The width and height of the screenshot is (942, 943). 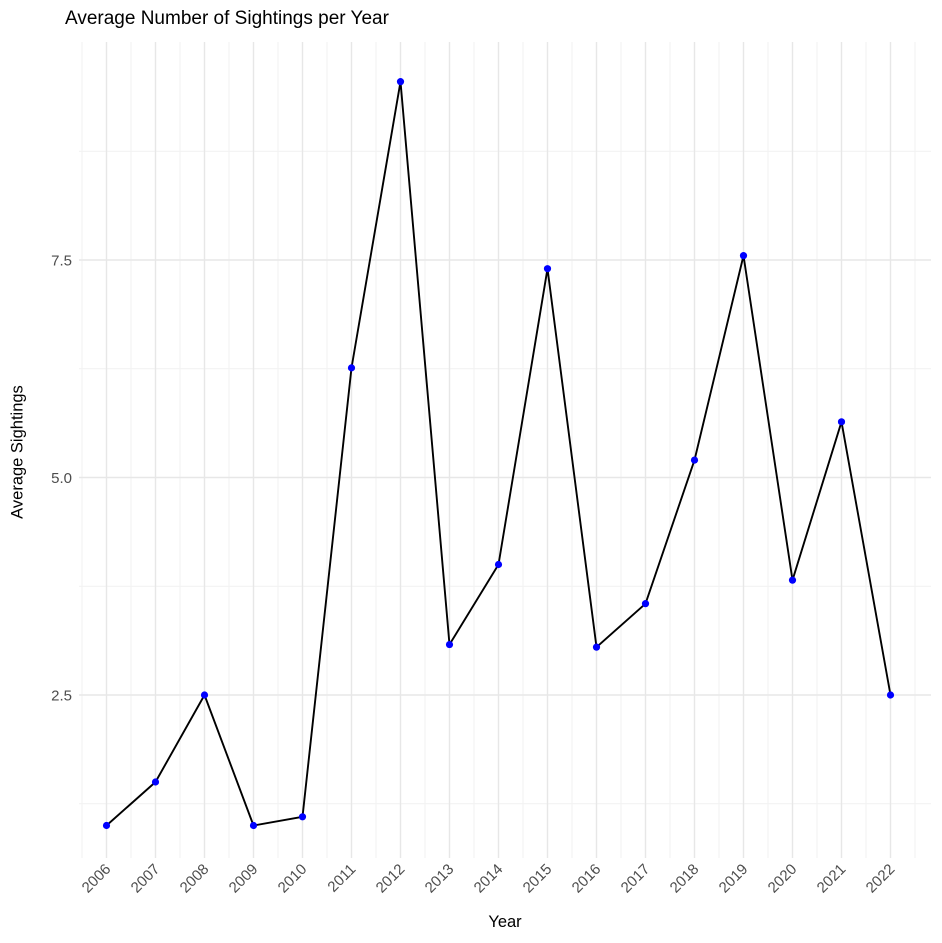 I want to click on x-tick-label: 2008, so click(x=195, y=879).